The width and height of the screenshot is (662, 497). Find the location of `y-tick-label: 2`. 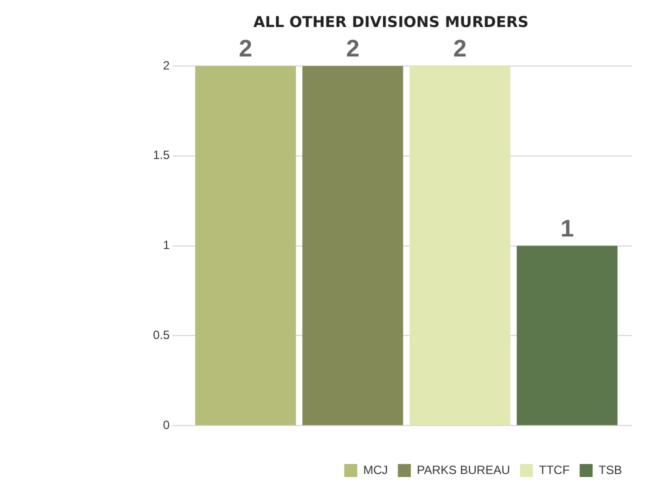

y-tick-label: 2 is located at coordinates (166, 65).